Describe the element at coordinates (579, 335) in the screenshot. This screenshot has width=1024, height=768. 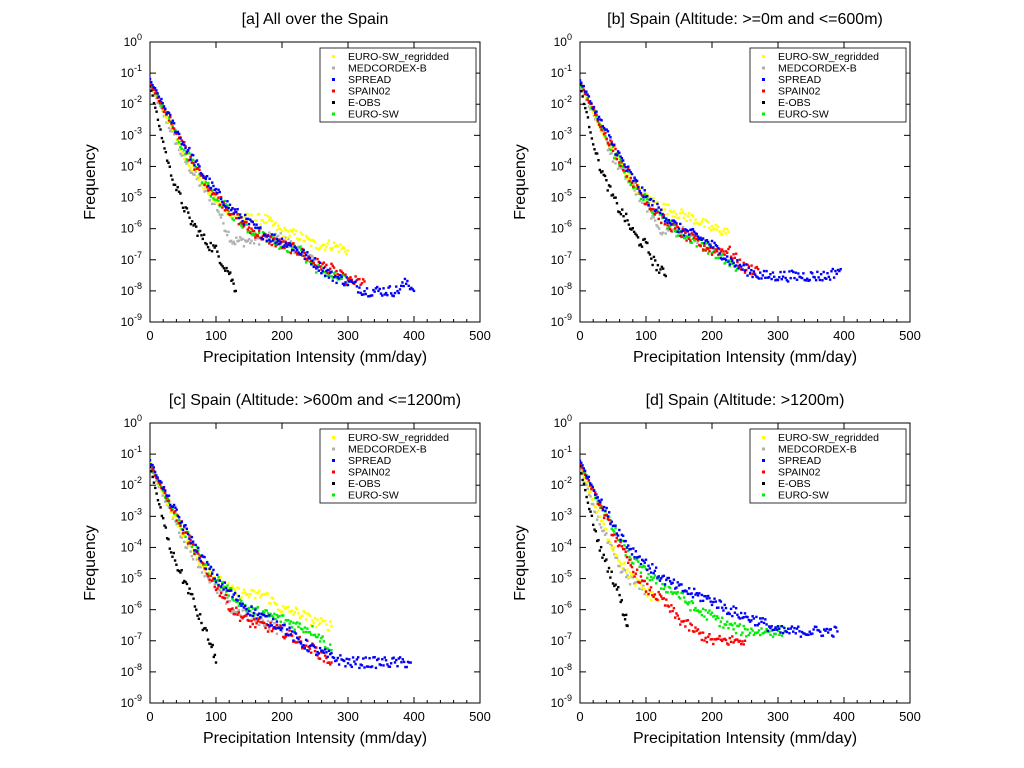
I see `x-tick-label: 0` at that location.